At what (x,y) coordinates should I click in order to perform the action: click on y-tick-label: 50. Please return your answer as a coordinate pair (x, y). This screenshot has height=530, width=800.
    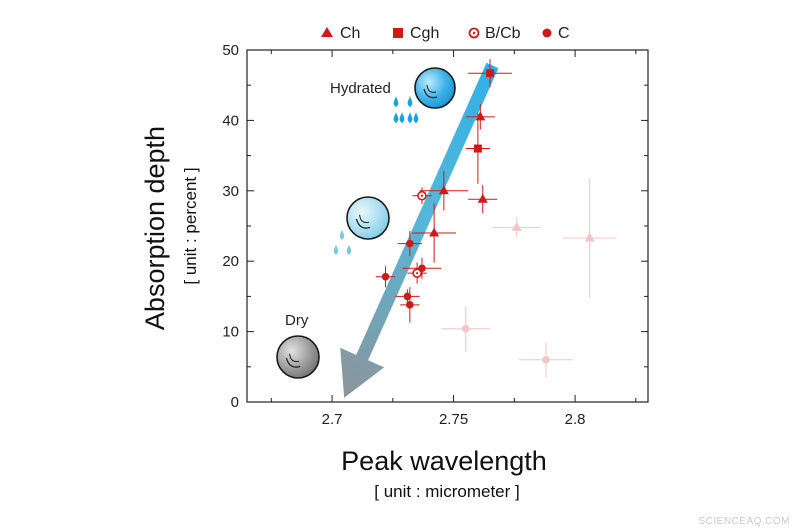
    Looking at the image, I should click on (230, 50).